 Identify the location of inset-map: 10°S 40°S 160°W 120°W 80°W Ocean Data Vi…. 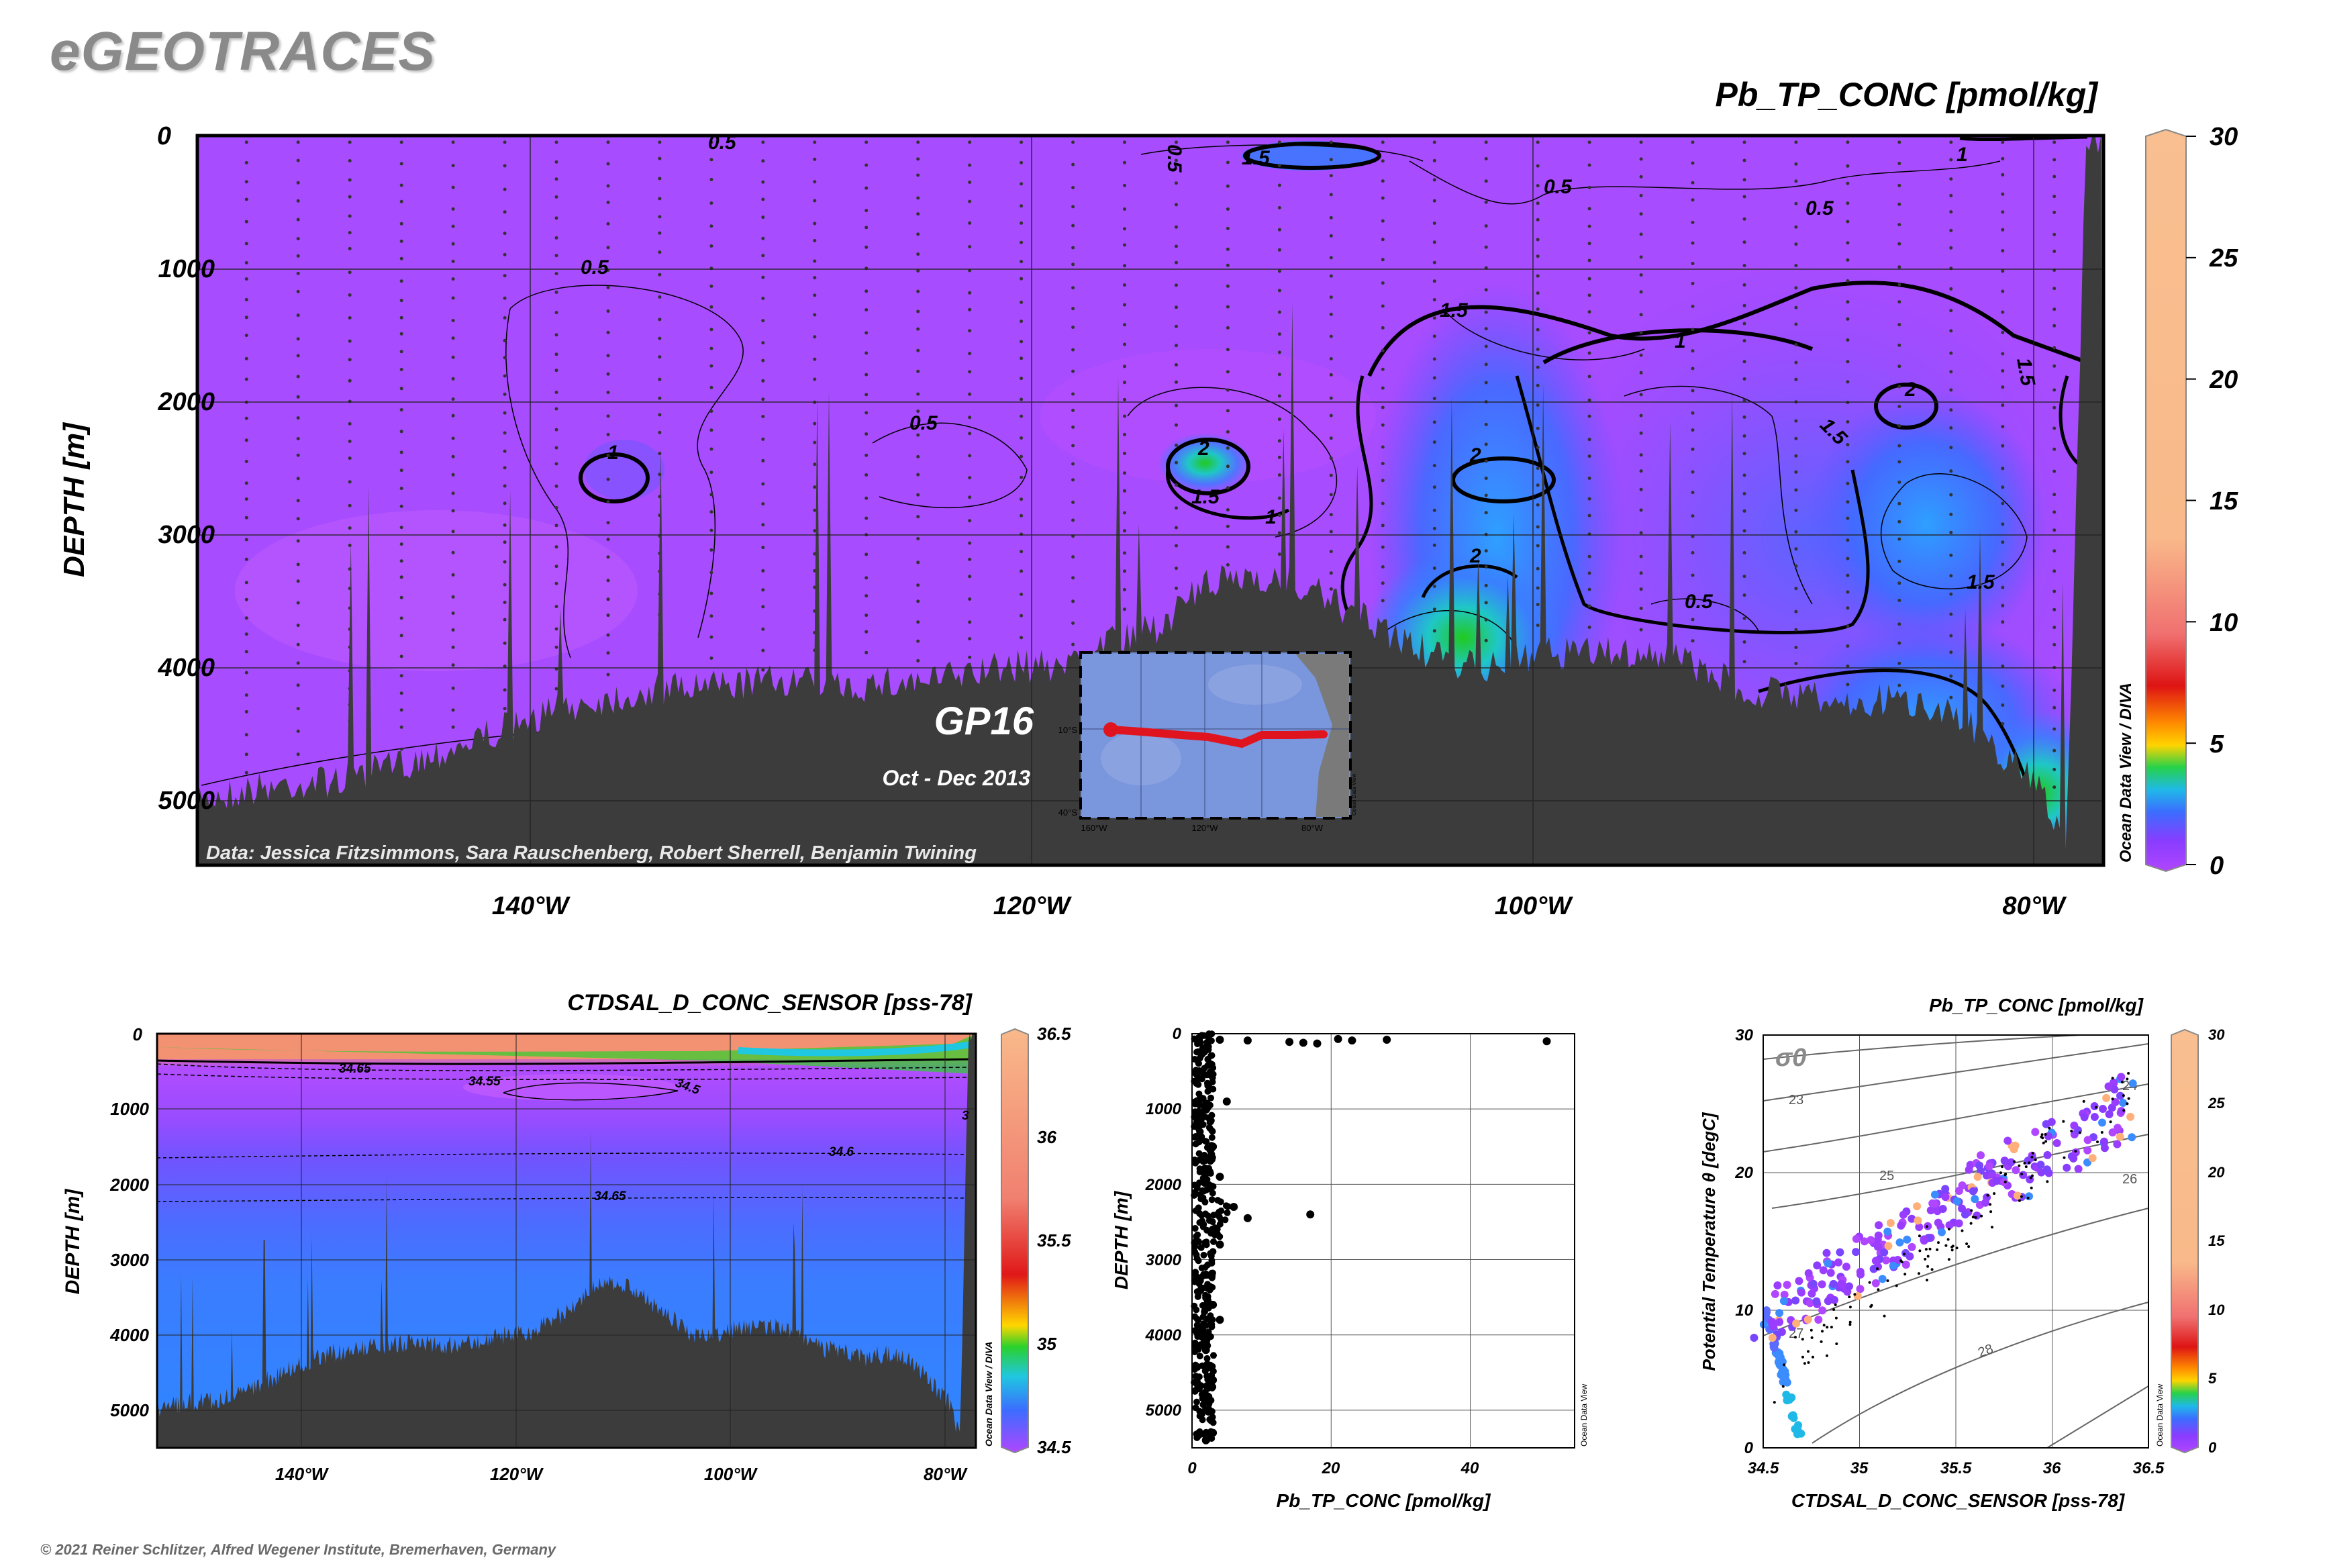
(1207, 742).